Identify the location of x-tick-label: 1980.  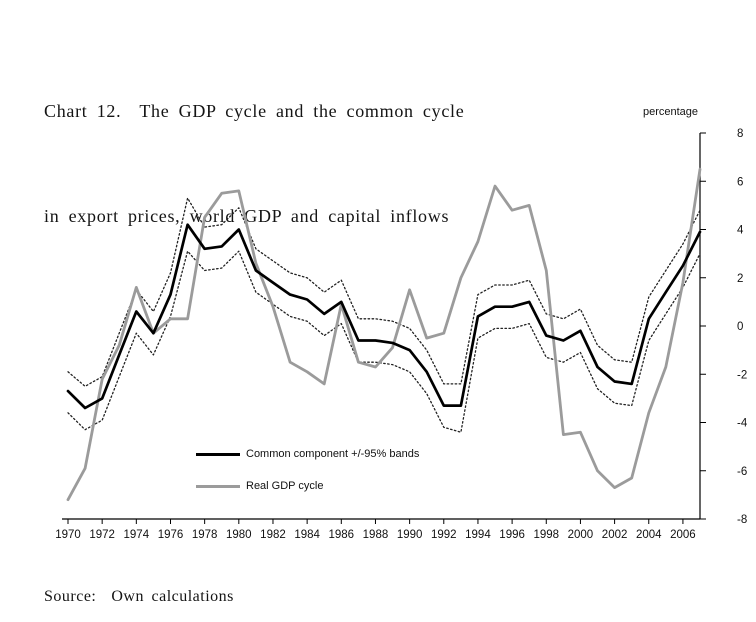
(239, 535).